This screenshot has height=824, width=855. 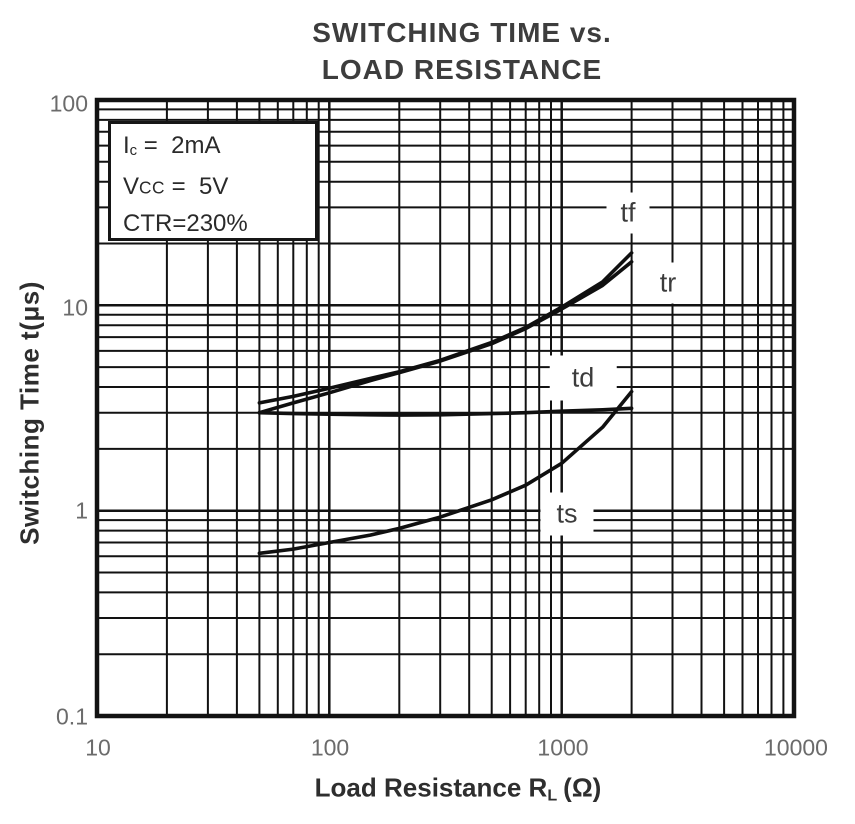 I want to click on x-axis-title-subscript: L, so click(x=552, y=795).